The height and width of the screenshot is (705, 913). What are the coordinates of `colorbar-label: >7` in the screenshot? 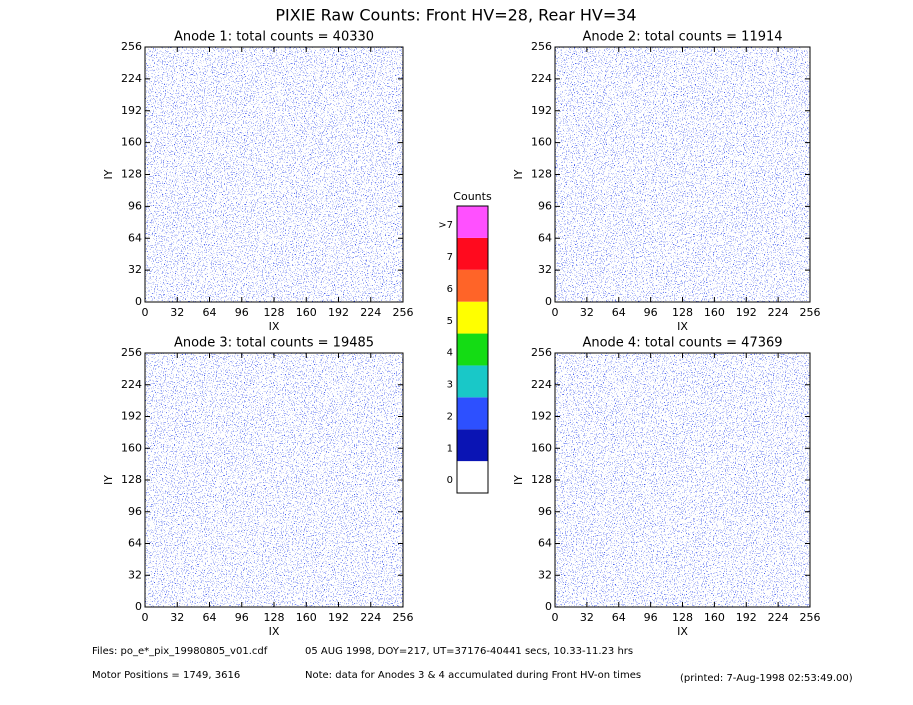 It's located at (445, 225).